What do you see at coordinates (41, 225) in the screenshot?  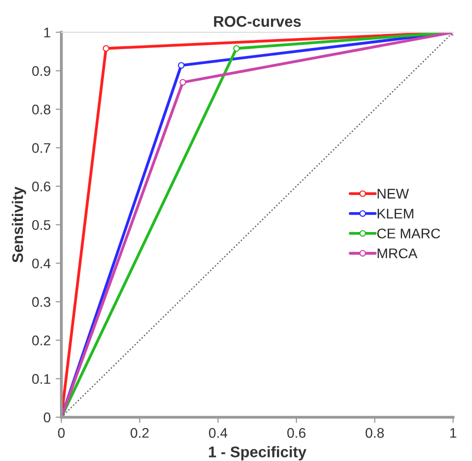 I see `y-tick-label: 0.5` at bounding box center [41, 225].